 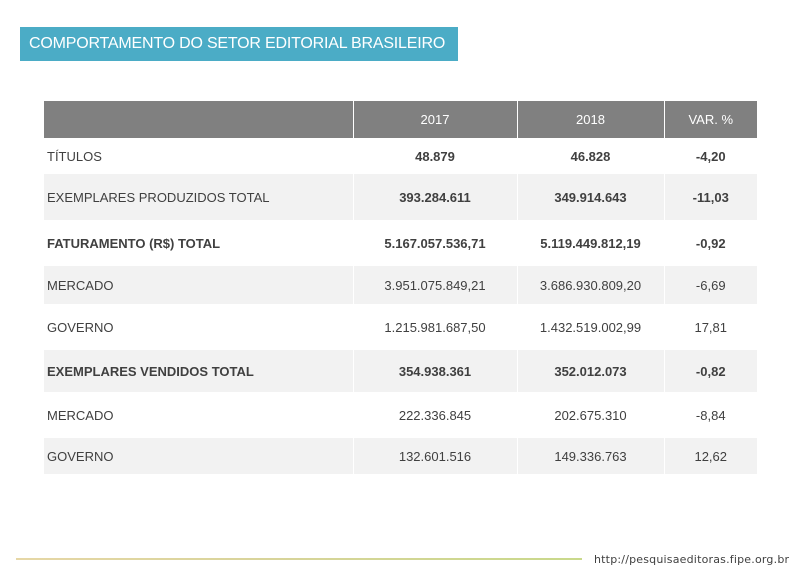 What do you see at coordinates (710, 456) in the screenshot?
I see `value-var: 12,62` at bounding box center [710, 456].